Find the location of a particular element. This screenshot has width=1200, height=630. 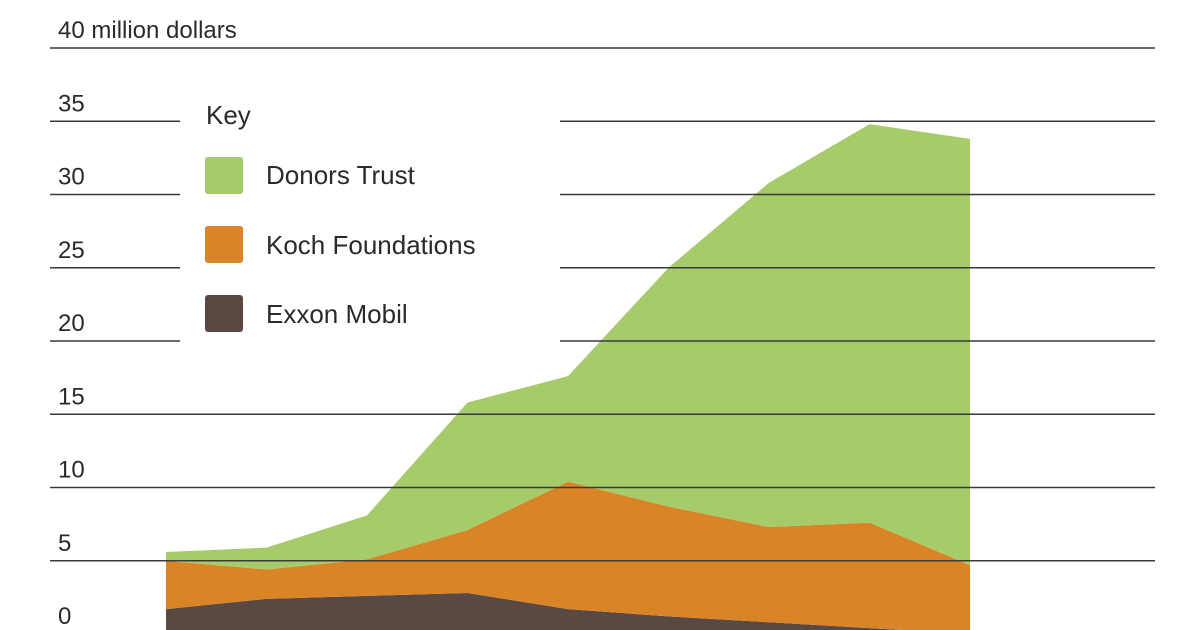

legend-label-koch-foundations: Koch Foundations is located at coordinates (371, 245).